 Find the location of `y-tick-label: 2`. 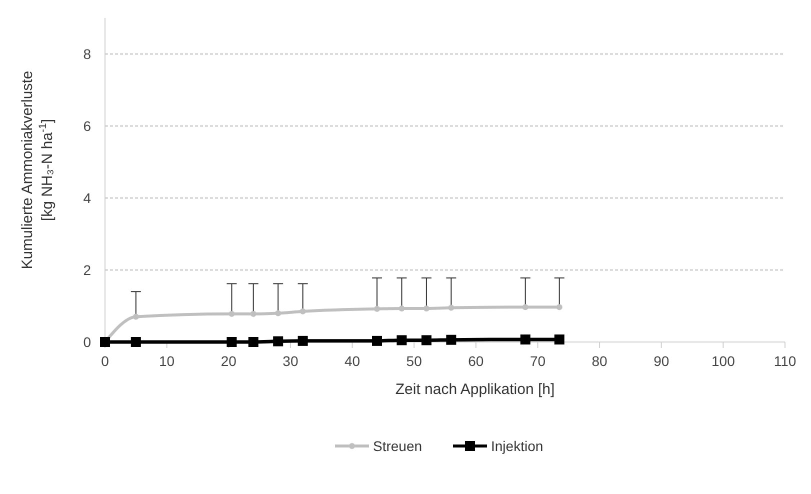

y-tick-label: 2 is located at coordinates (87, 270).